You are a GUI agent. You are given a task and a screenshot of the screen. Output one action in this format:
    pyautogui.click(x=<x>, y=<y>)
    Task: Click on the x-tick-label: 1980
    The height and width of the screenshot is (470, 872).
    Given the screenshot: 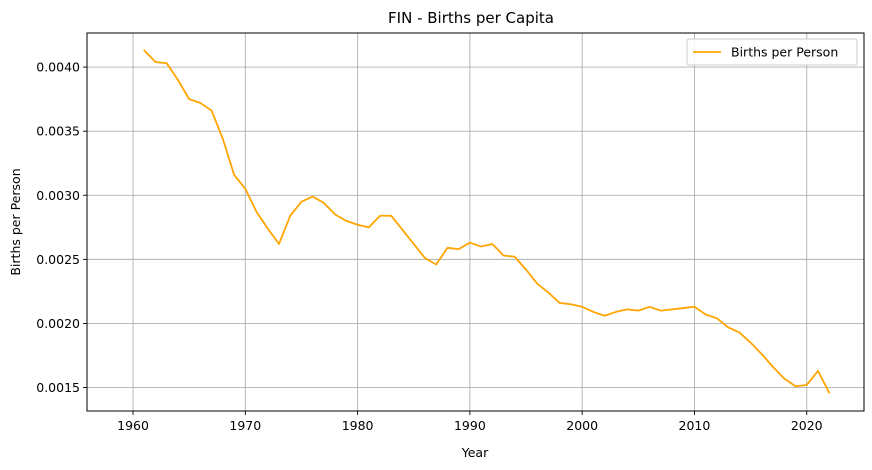 What is the action you would take?
    pyautogui.click(x=358, y=425)
    